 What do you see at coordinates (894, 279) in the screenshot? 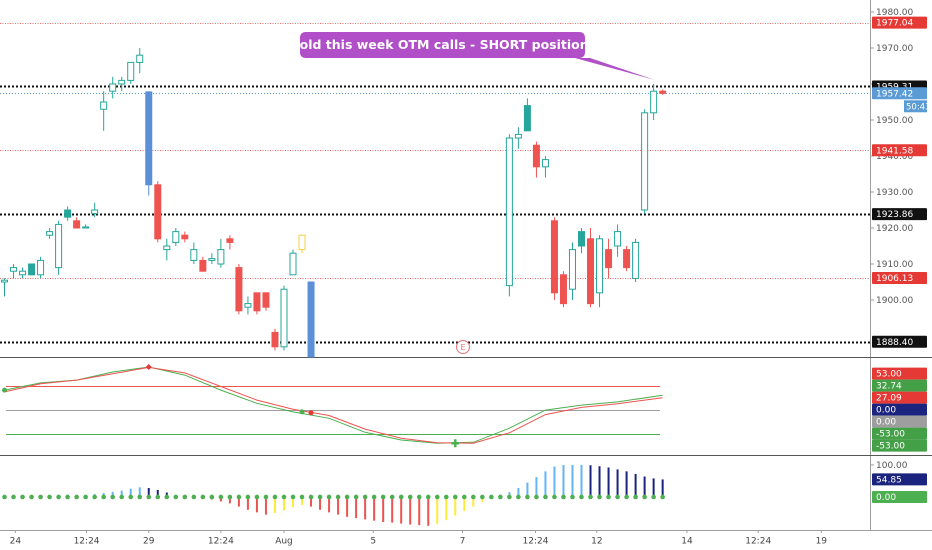
I see `price-label: 1906.13` at bounding box center [894, 279].